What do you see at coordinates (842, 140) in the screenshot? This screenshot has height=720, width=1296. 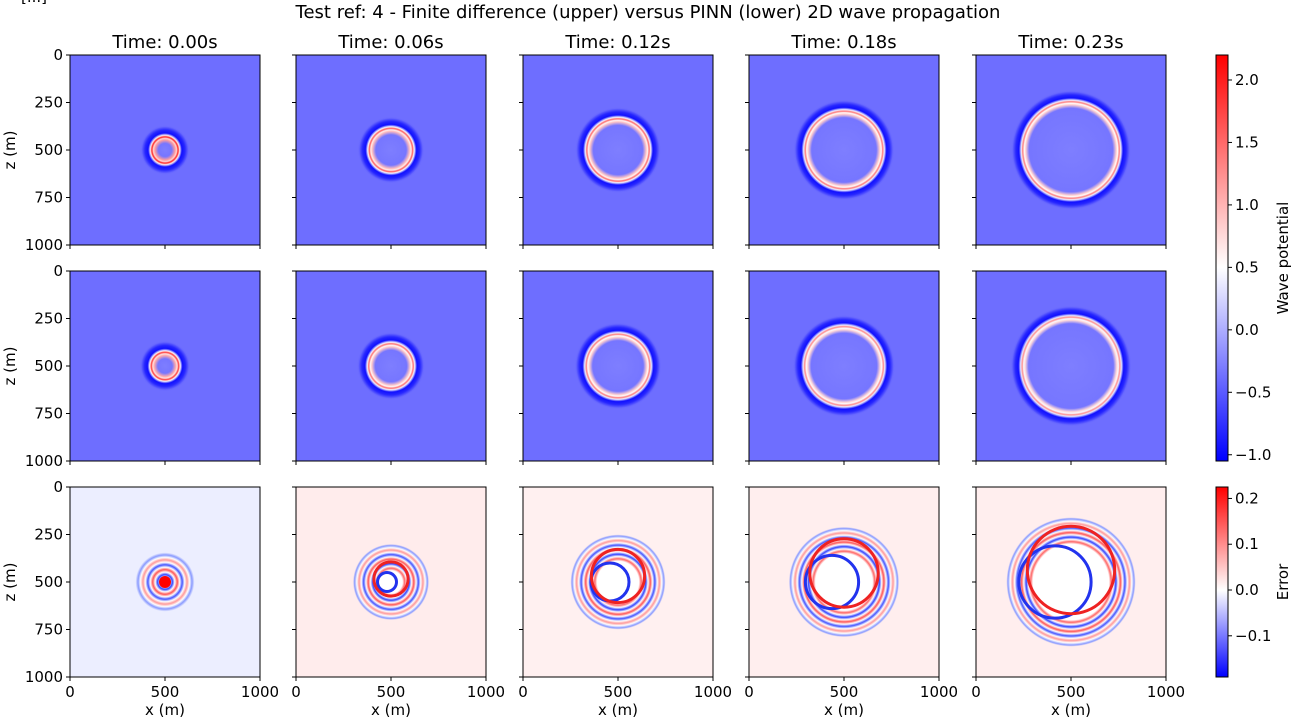 I see `panel-0-3: Time: 0.18s` at bounding box center [842, 140].